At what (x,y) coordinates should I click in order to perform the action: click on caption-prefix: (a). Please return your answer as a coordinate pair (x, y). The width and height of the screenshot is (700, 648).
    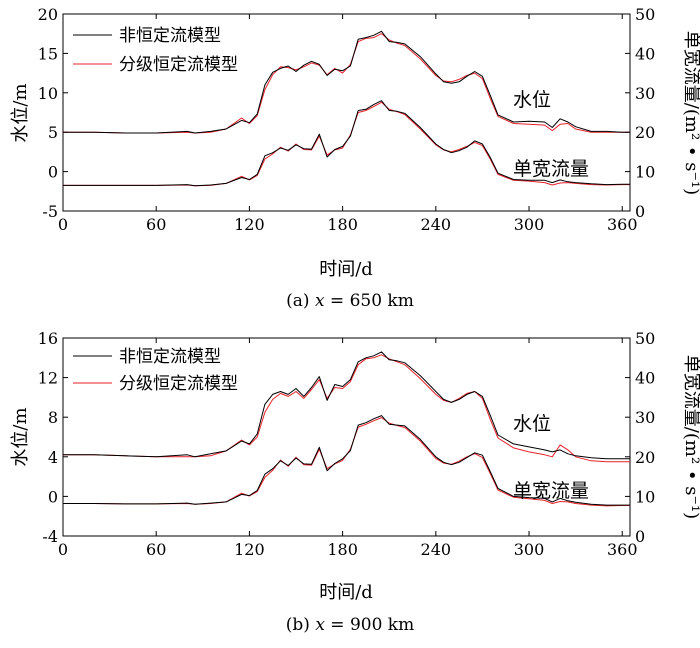
    Looking at the image, I should click on (300, 301).